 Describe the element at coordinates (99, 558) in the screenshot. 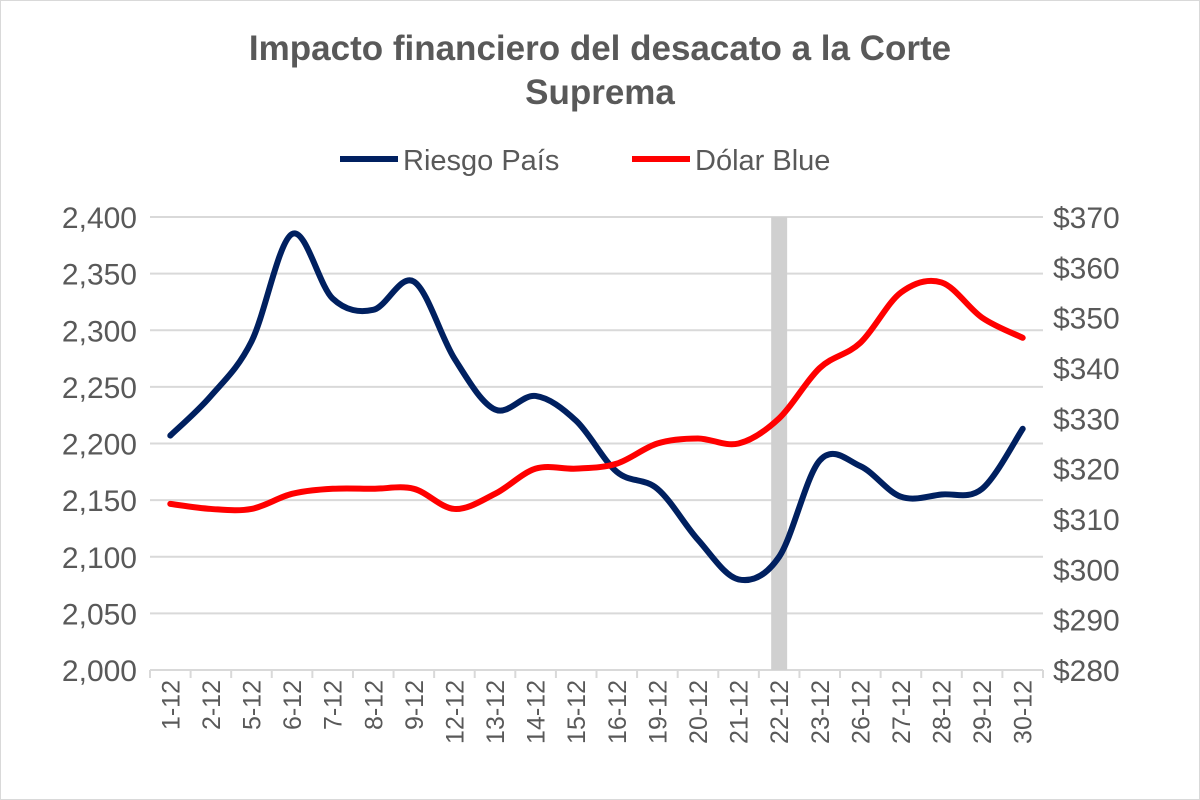

I see `y-left-tick-label: 2,100` at that location.